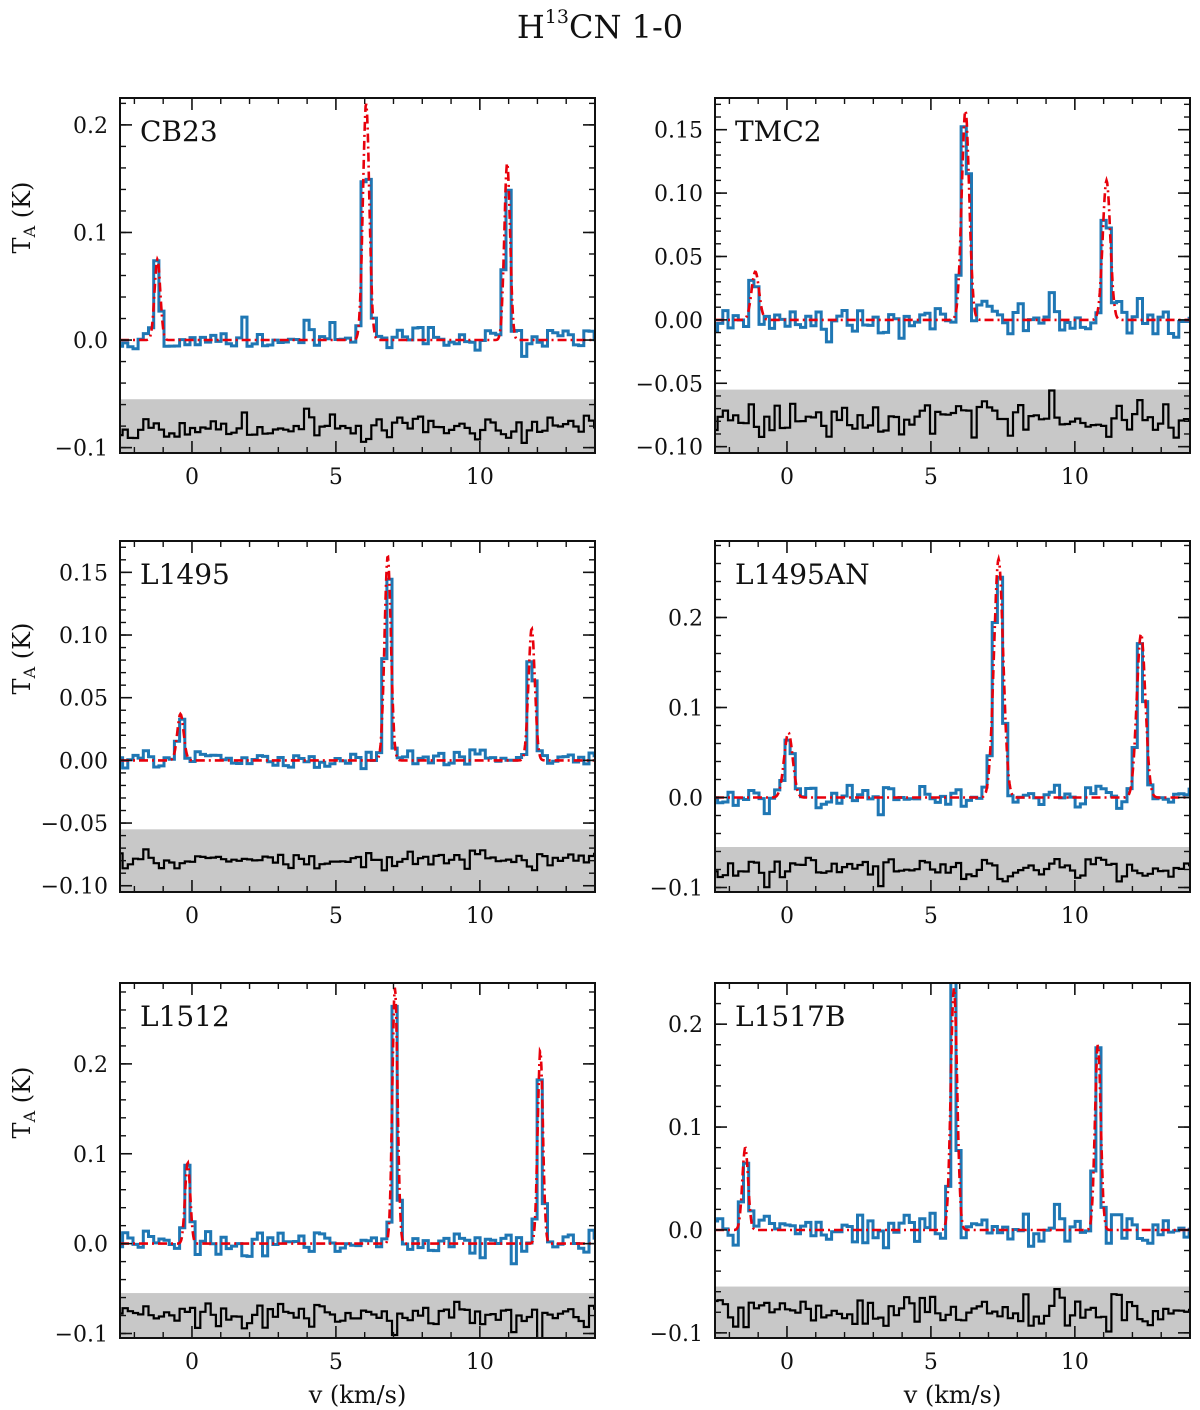 This screenshot has width=1200, height=1410. I want to click on source-label: CB23, so click(179, 131).